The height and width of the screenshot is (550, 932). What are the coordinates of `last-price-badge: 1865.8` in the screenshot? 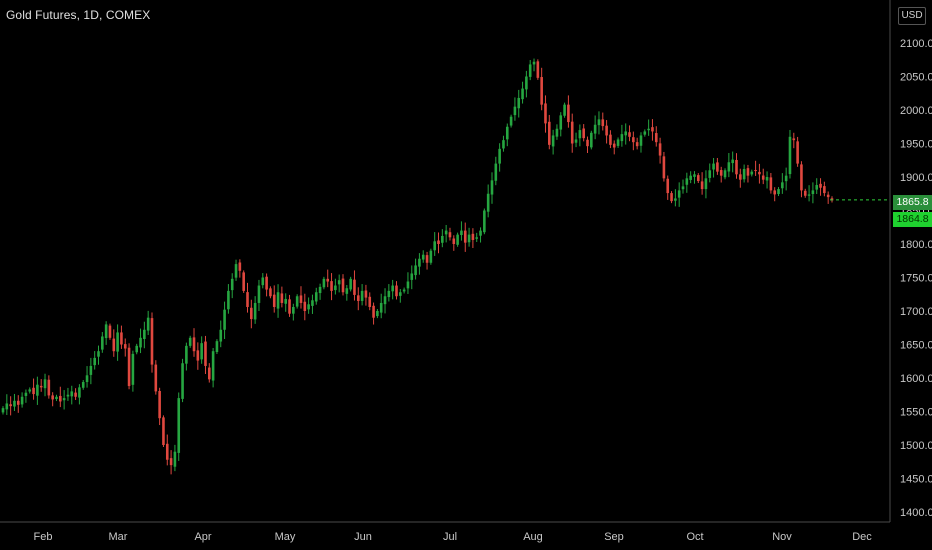 It's located at (912, 202).